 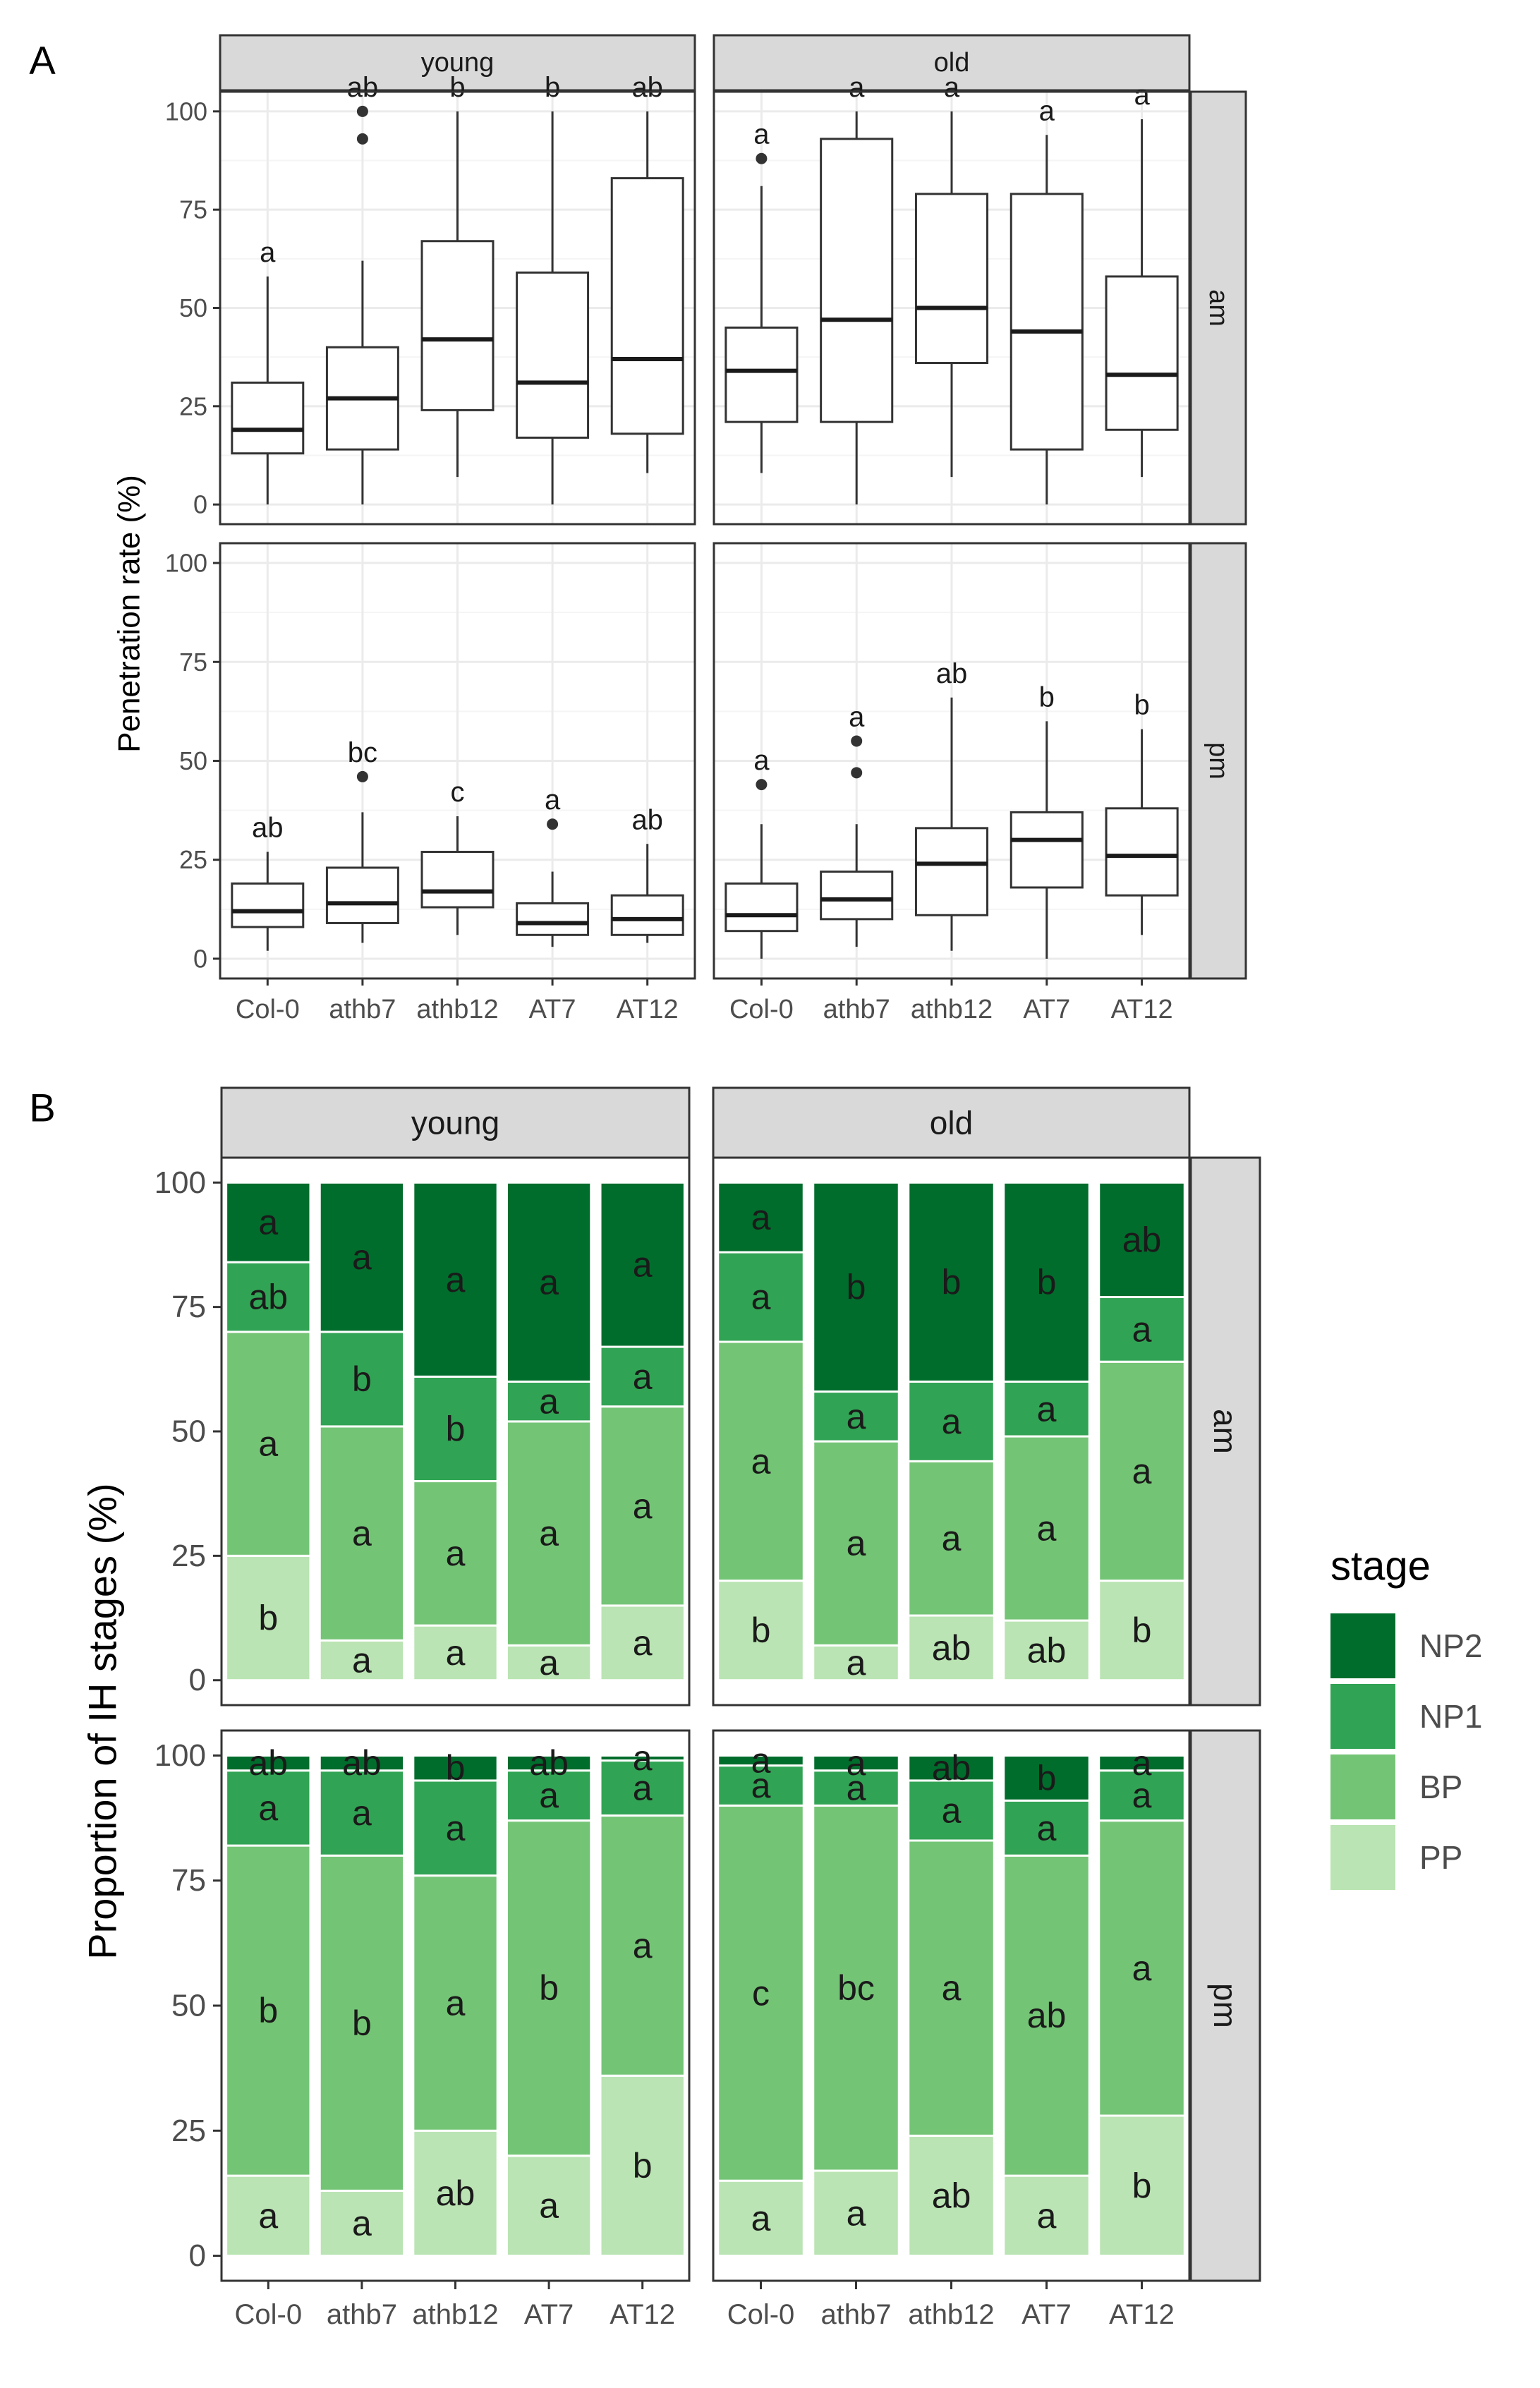 What do you see at coordinates (1362, 1857) in the screenshot?
I see `legend-swatch-pp` at bounding box center [1362, 1857].